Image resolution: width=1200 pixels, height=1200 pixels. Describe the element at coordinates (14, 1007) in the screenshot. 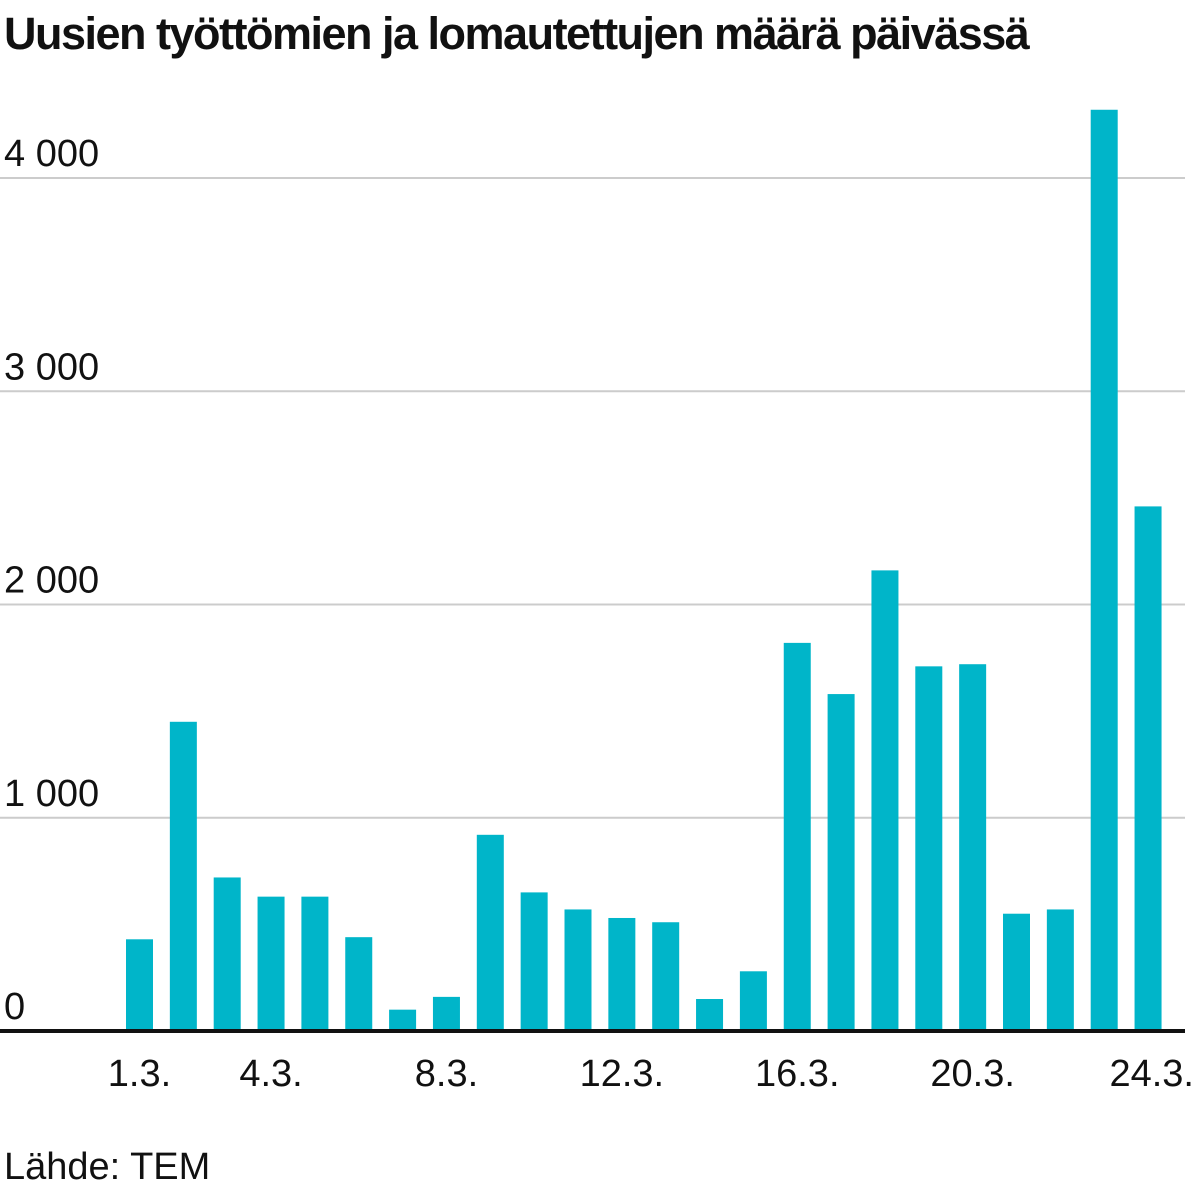

I see `y-tick-label: 0` at that location.